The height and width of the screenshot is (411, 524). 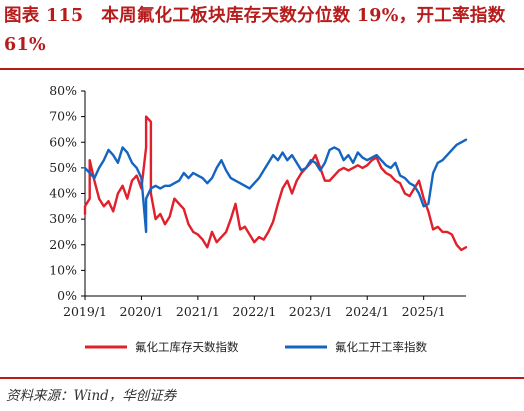 I want to click on x-tick-label: 2025/1, so click(x=424, y=311).